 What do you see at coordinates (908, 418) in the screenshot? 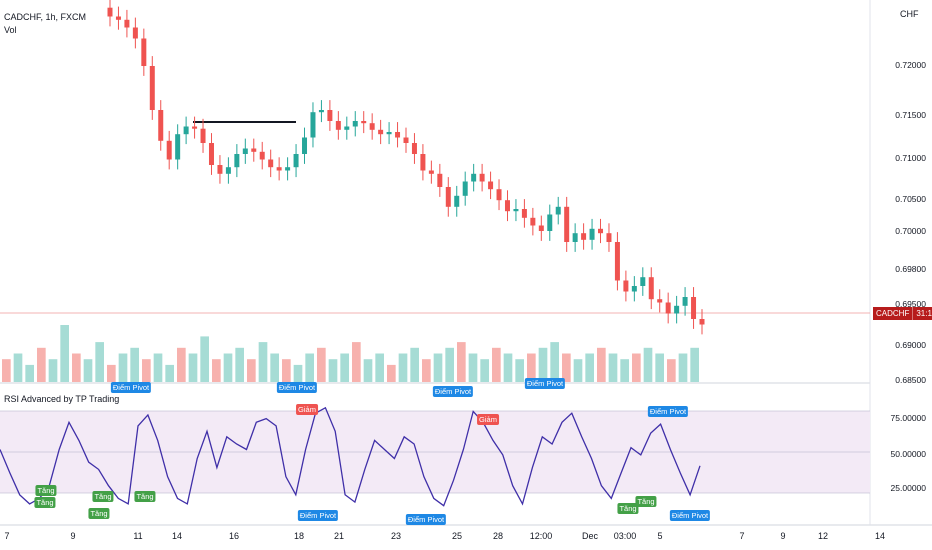
I see `rsi-tick: 75.00000` at bounding box center [908, 418].